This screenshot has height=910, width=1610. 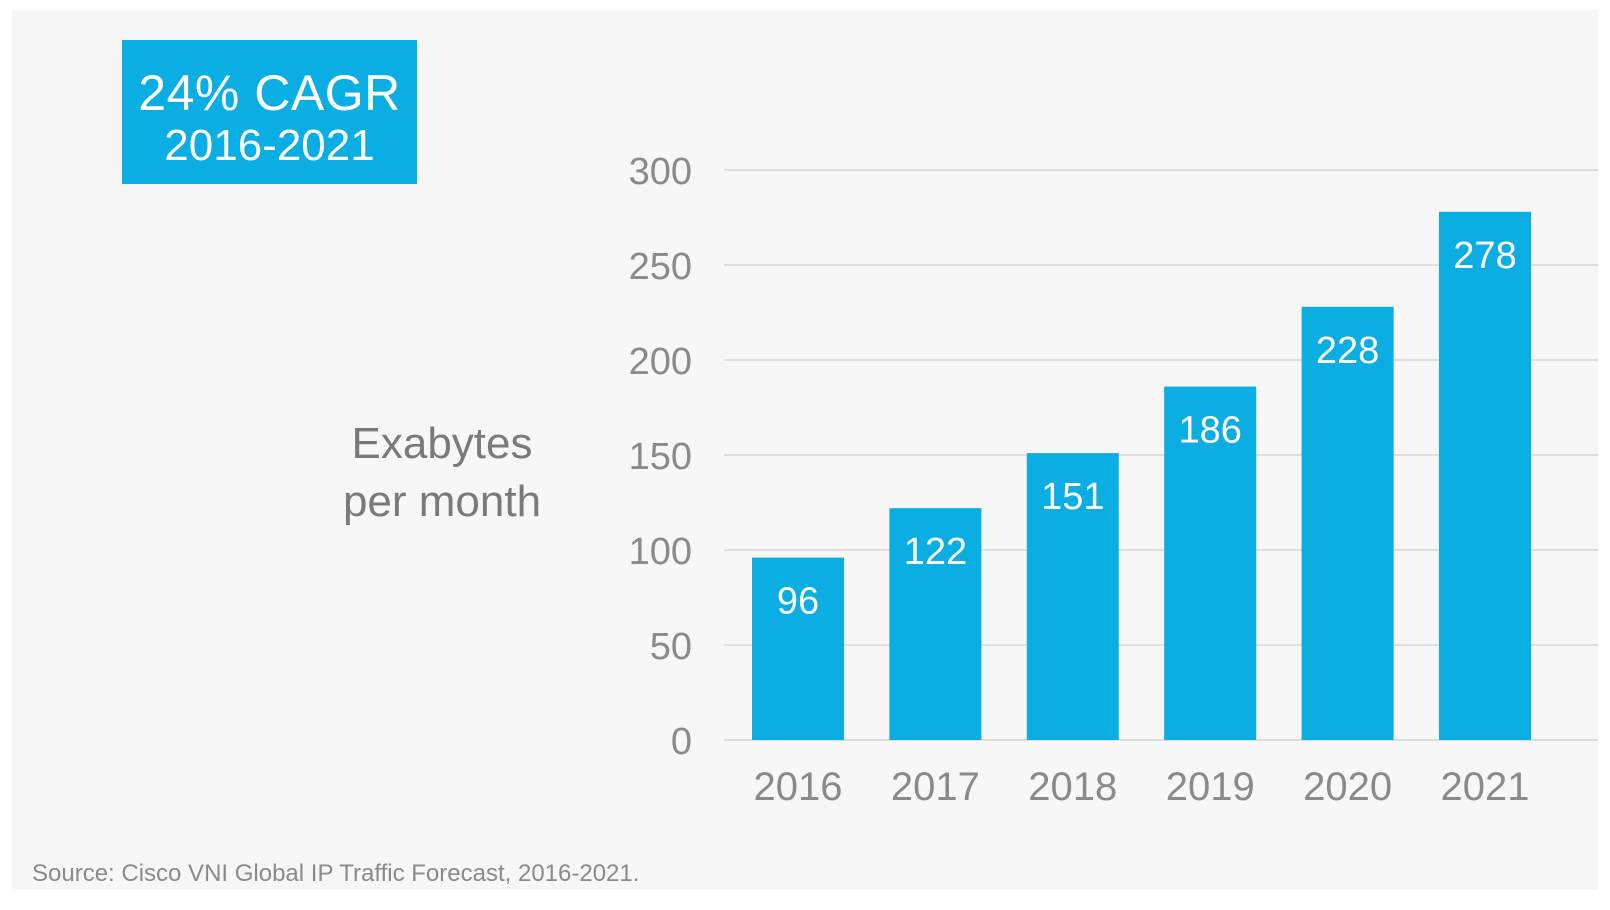 What do you see at coordinates (442, 501) in the screenshot?
I see `y-axis-label-line-2: per month` at bounding box center [442, 501].